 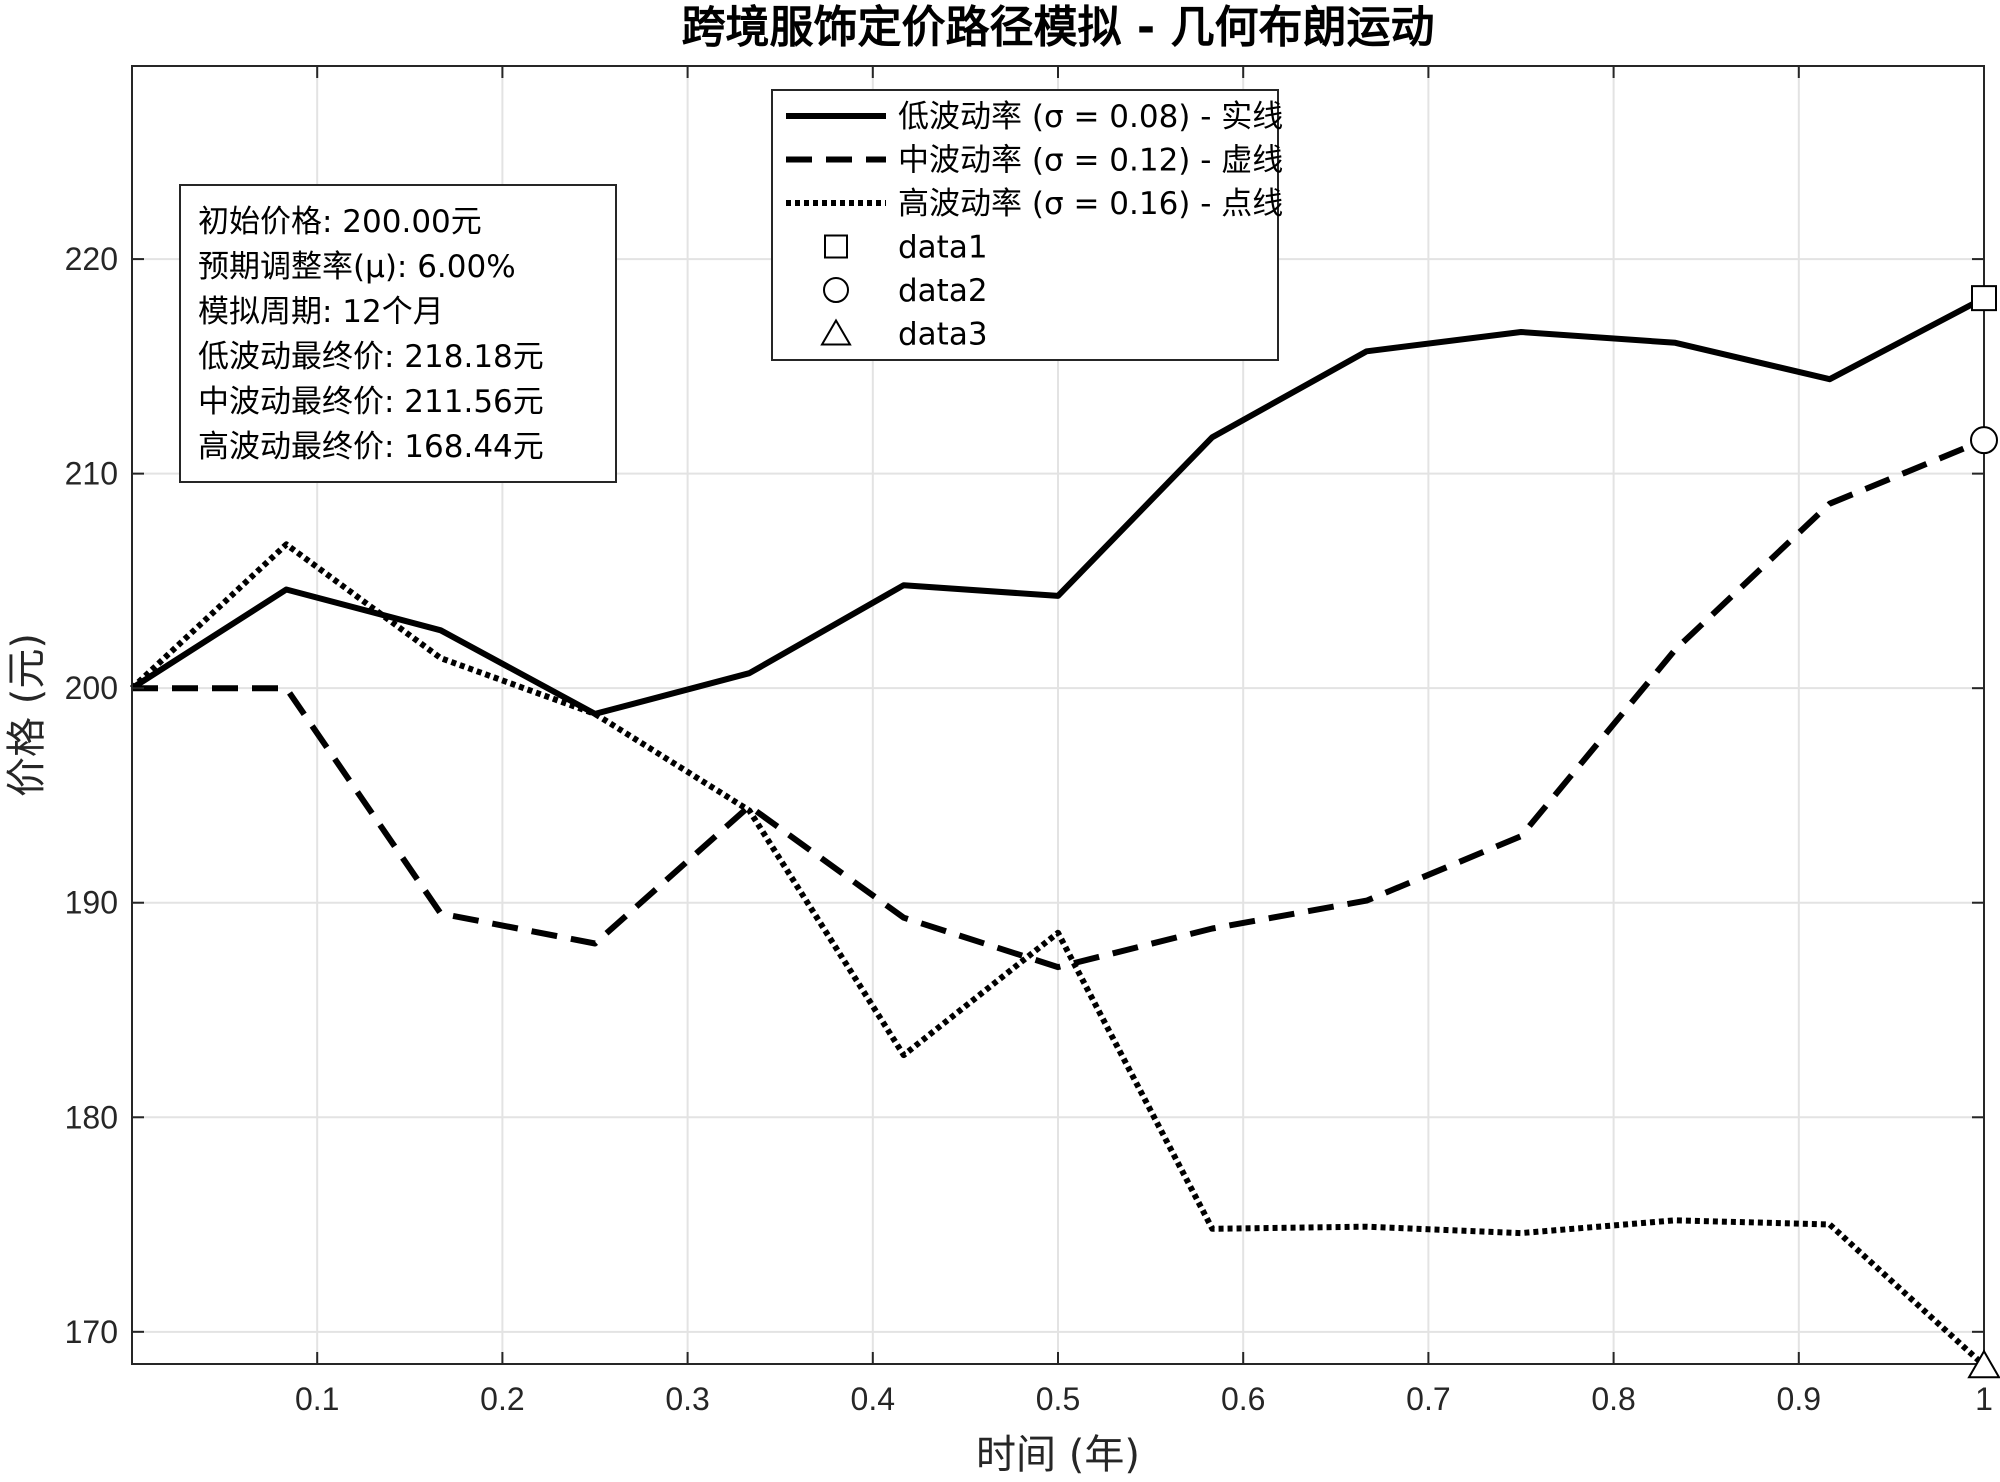 I want to click on info-line: 高波动最终价: 168.44元, so click(x=371, y=447).